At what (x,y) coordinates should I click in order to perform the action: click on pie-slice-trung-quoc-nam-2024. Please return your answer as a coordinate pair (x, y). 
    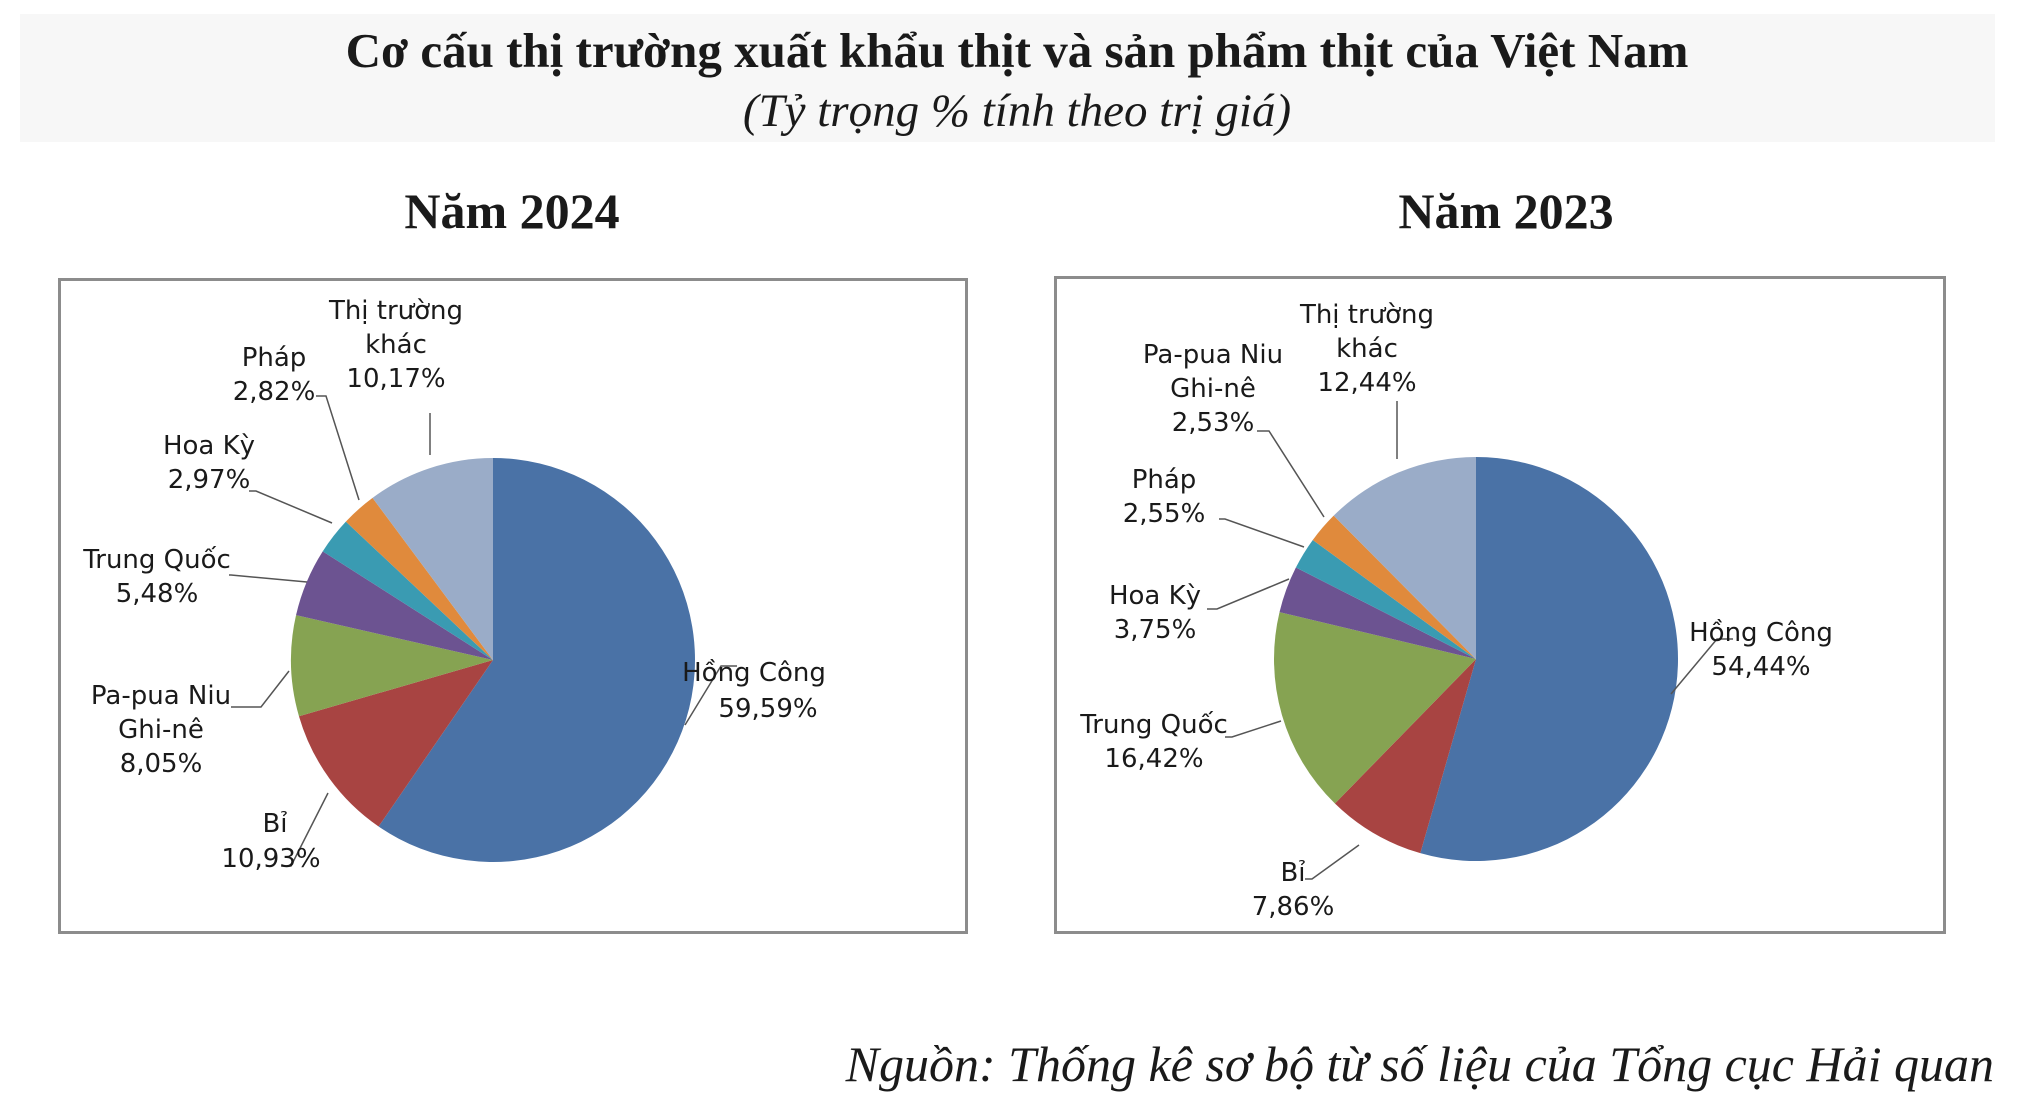
    Looking at the image, I should click on (394, 605).